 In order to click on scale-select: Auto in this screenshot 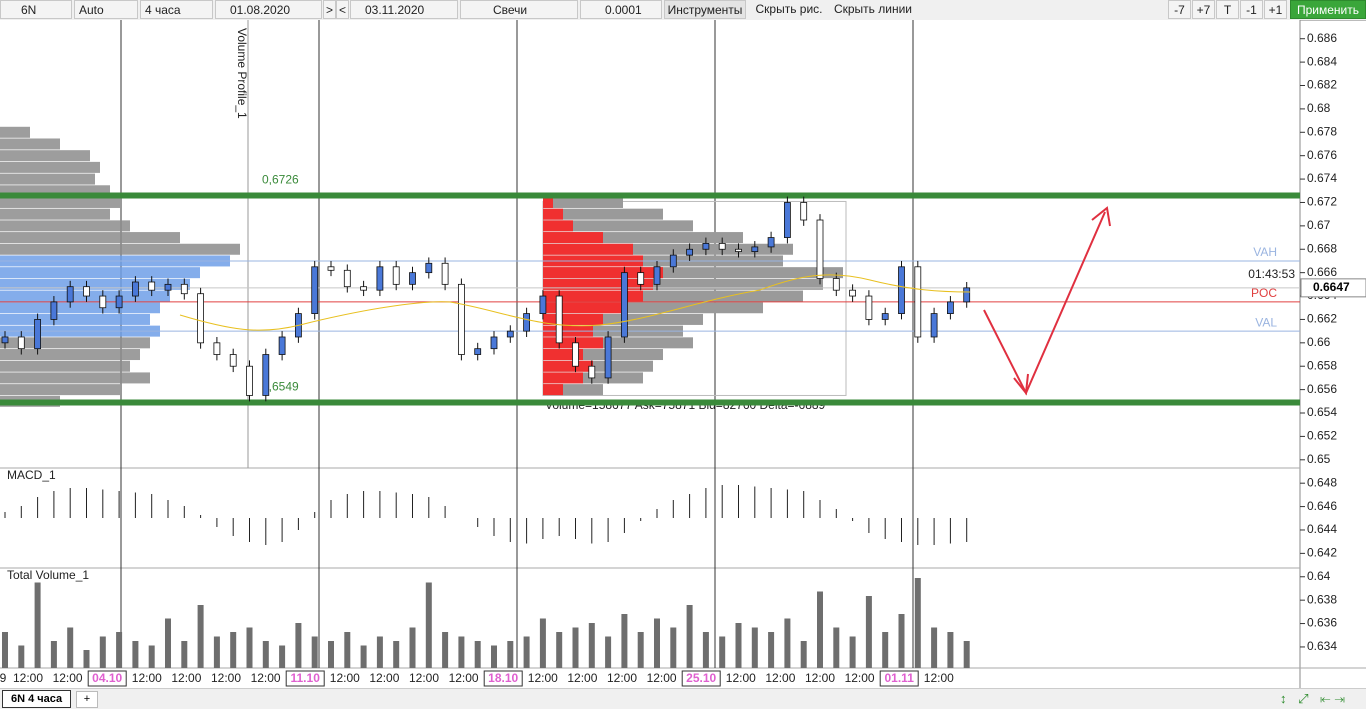, I will do `click(106, 9)`.